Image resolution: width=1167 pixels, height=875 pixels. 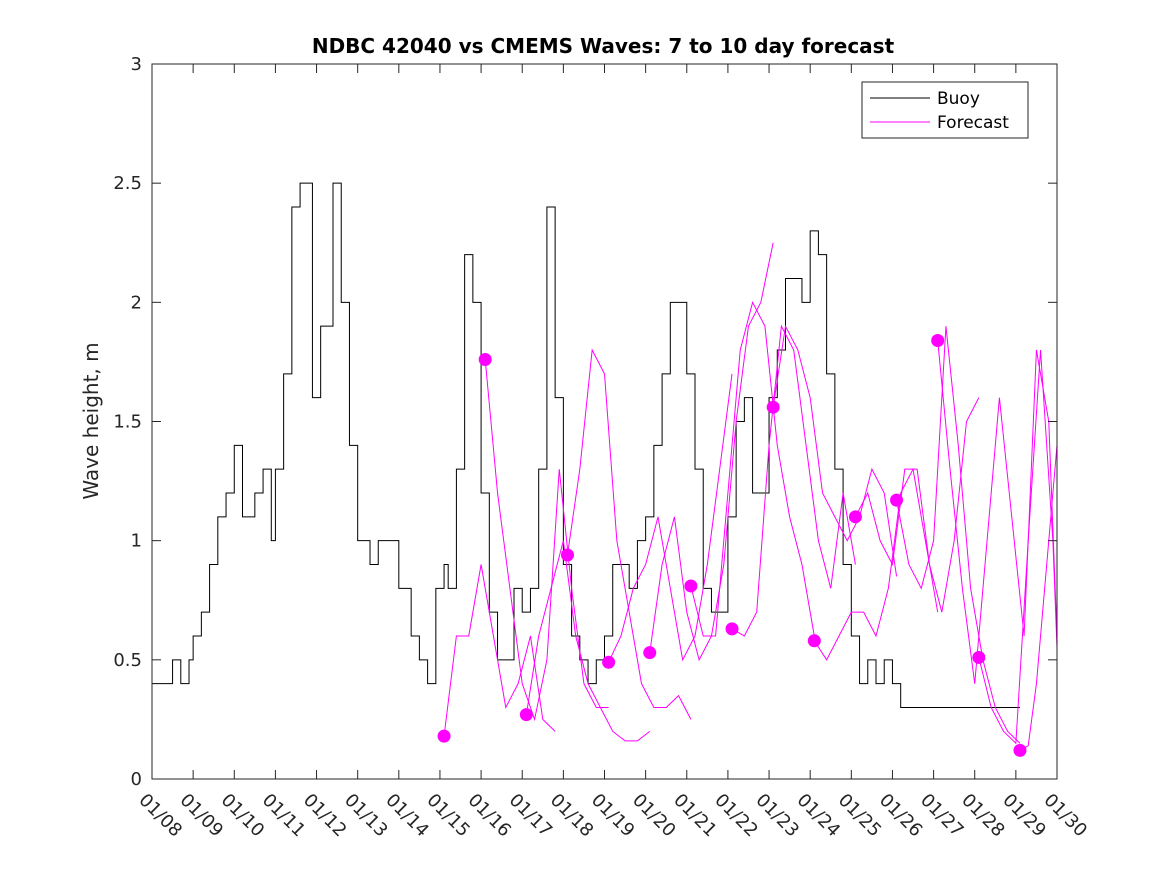 What do you see at coordinates (778, 816) in the screenshot?
I see `x-tick-label-15: 01/23` at bounding box center [778, 816].